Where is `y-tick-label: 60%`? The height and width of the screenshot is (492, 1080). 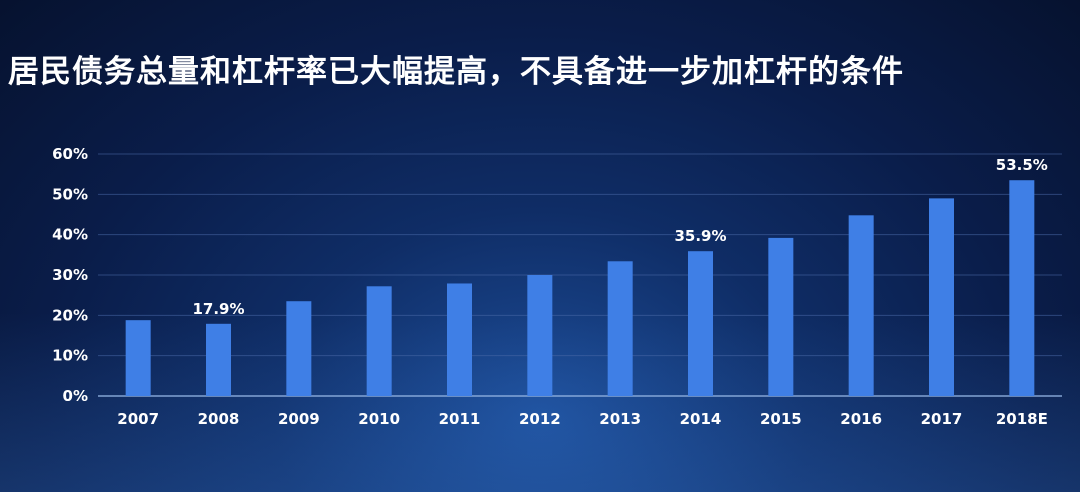
y-tick-label: 60% is located at coordinates (70, 154).